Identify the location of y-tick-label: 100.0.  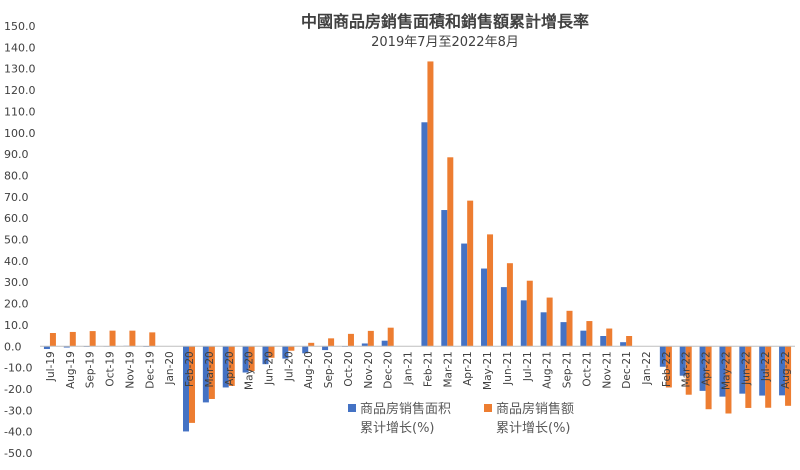
(20, 133).